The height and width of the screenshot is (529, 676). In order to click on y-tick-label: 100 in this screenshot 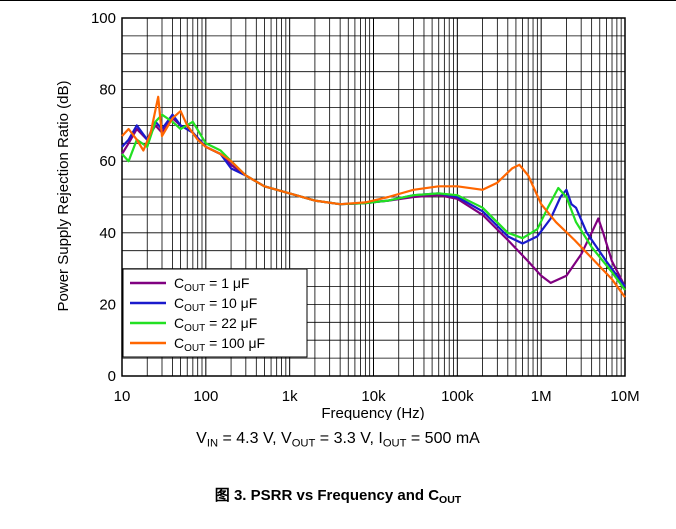, I will do `click(103, 18)`.